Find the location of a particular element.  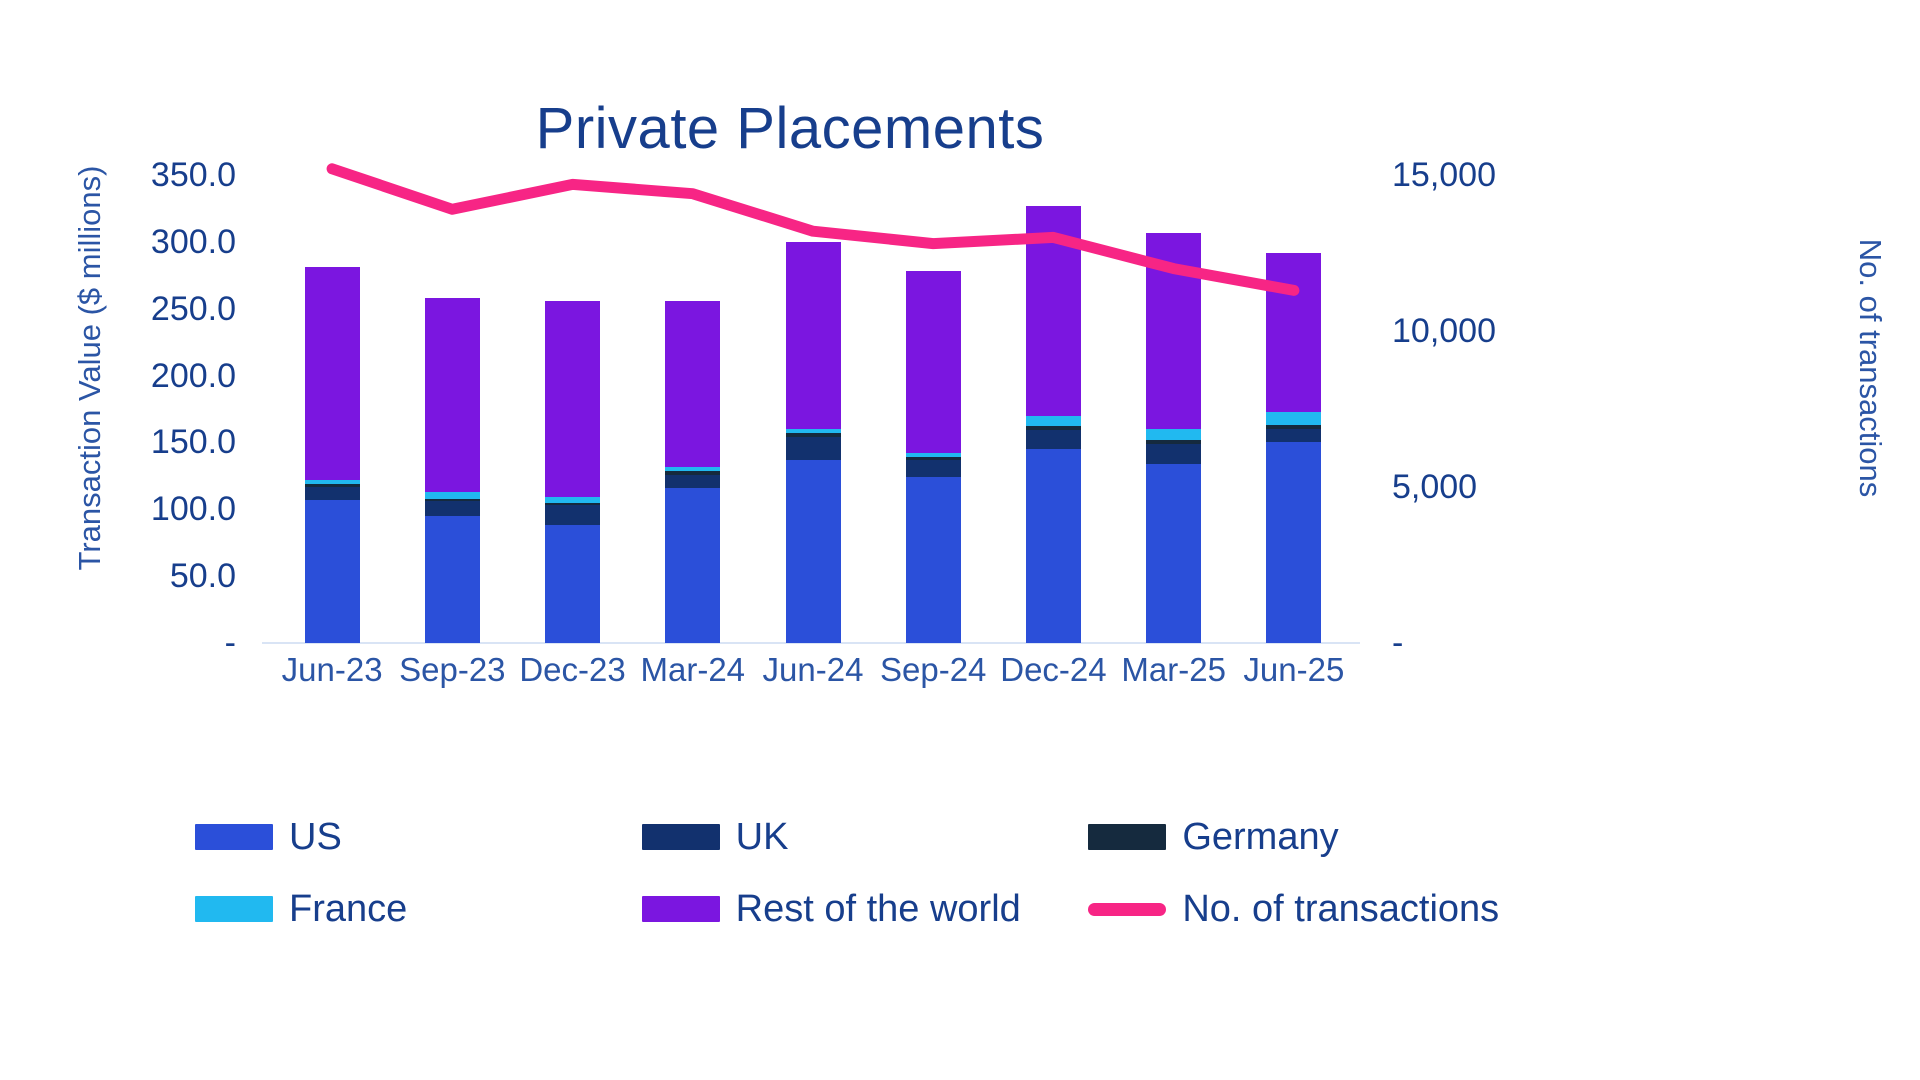

x-tick-label: Mar-24 is located at coordinates (693, 669).